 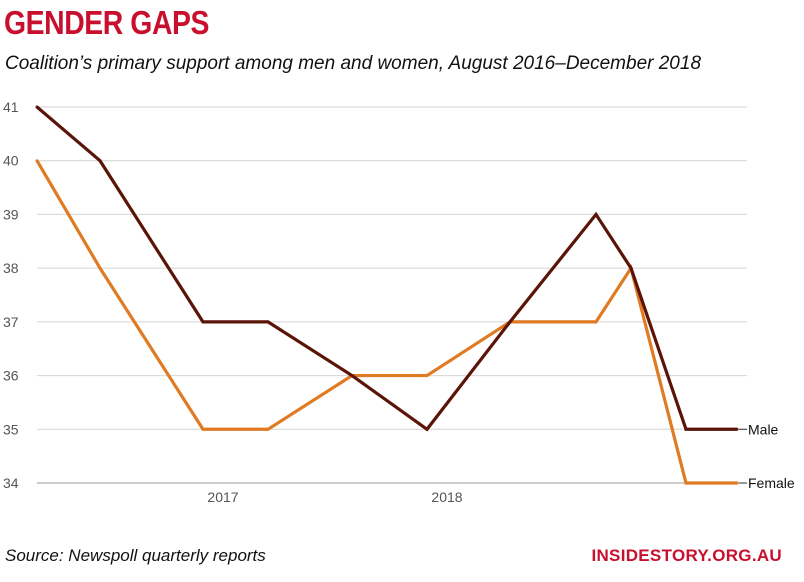 I want to click on source-note: Source: Newspoll quarterly reports, so click(x=135, y=555).